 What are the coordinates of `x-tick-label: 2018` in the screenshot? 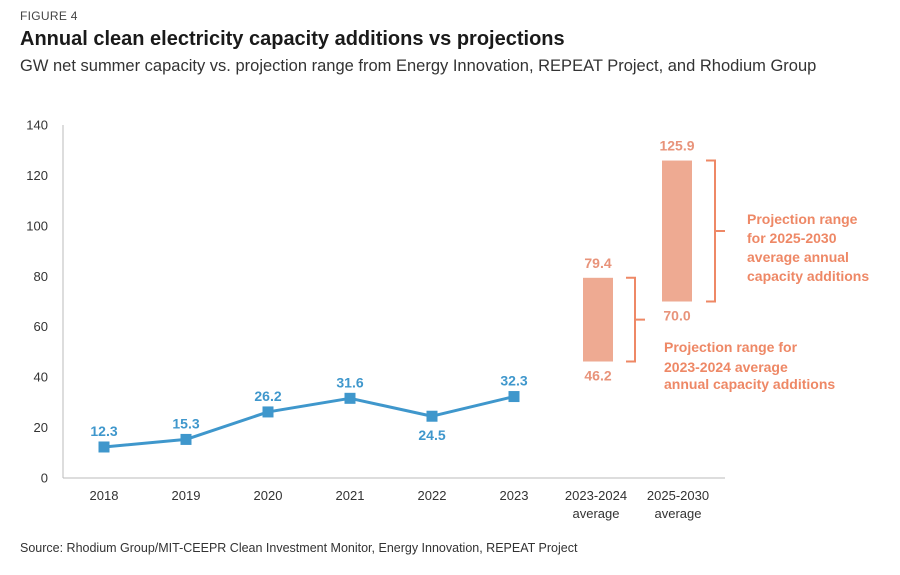 It's located at (104, 495).